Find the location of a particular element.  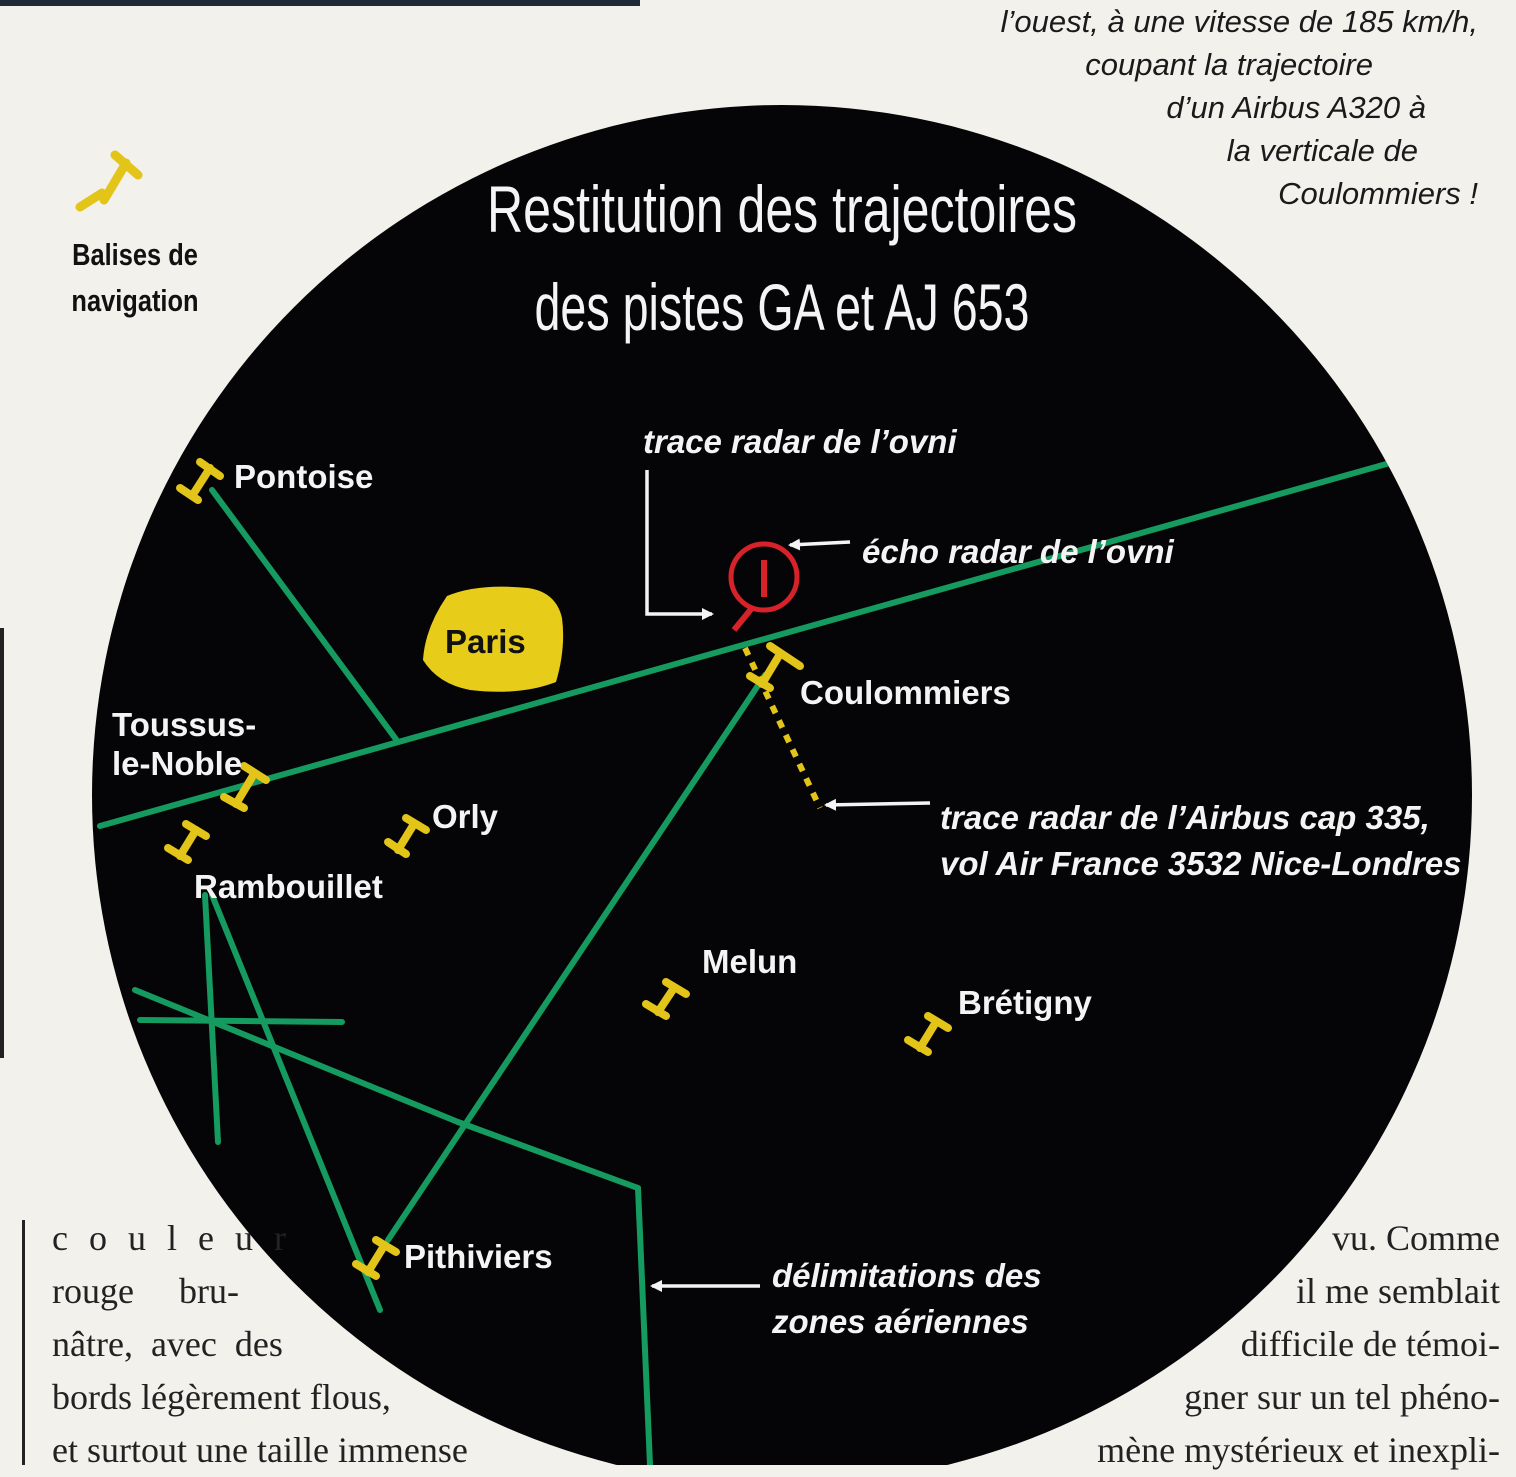

intro-line: la verticale de is located at coordinates (1322, 150).